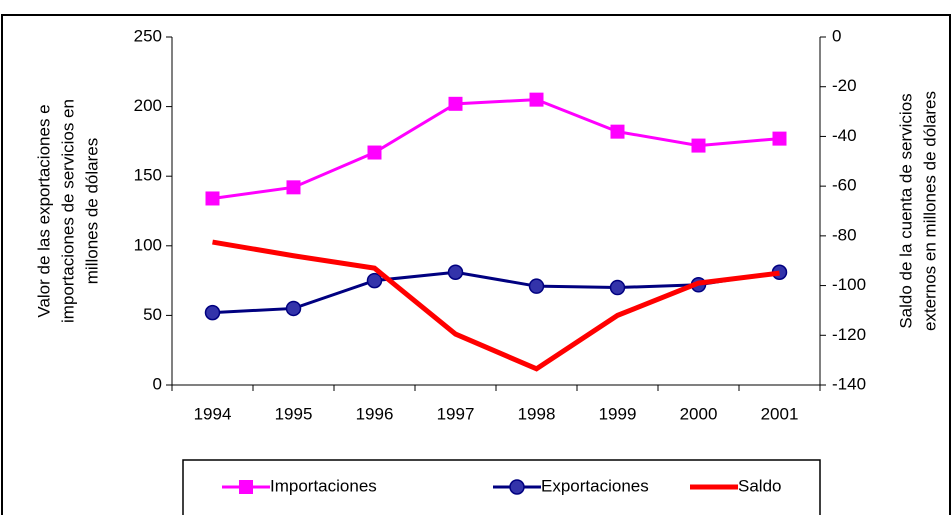 This screenshot has height=515, width=952. Describe the element at coordinates (148, 35) in the screenshot. I see `y-tick-label: 250` at that location.